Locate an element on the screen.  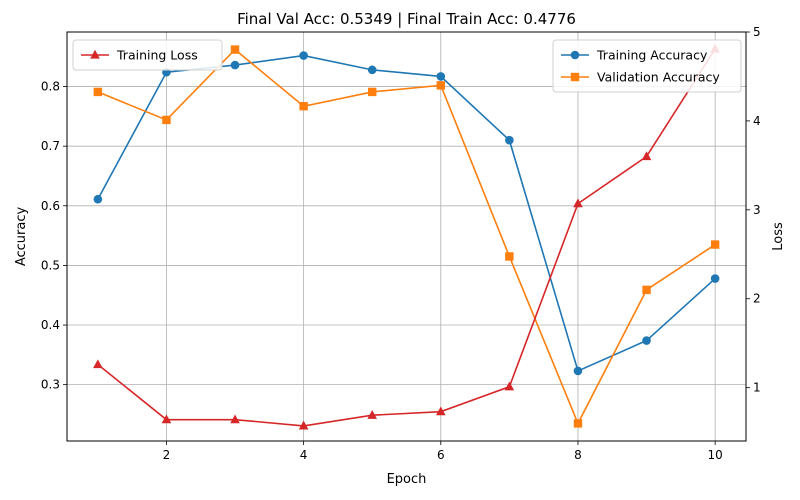
legend-accuracy: Training Accuracy Validation Accuracy is located at coordinates (647, 66).